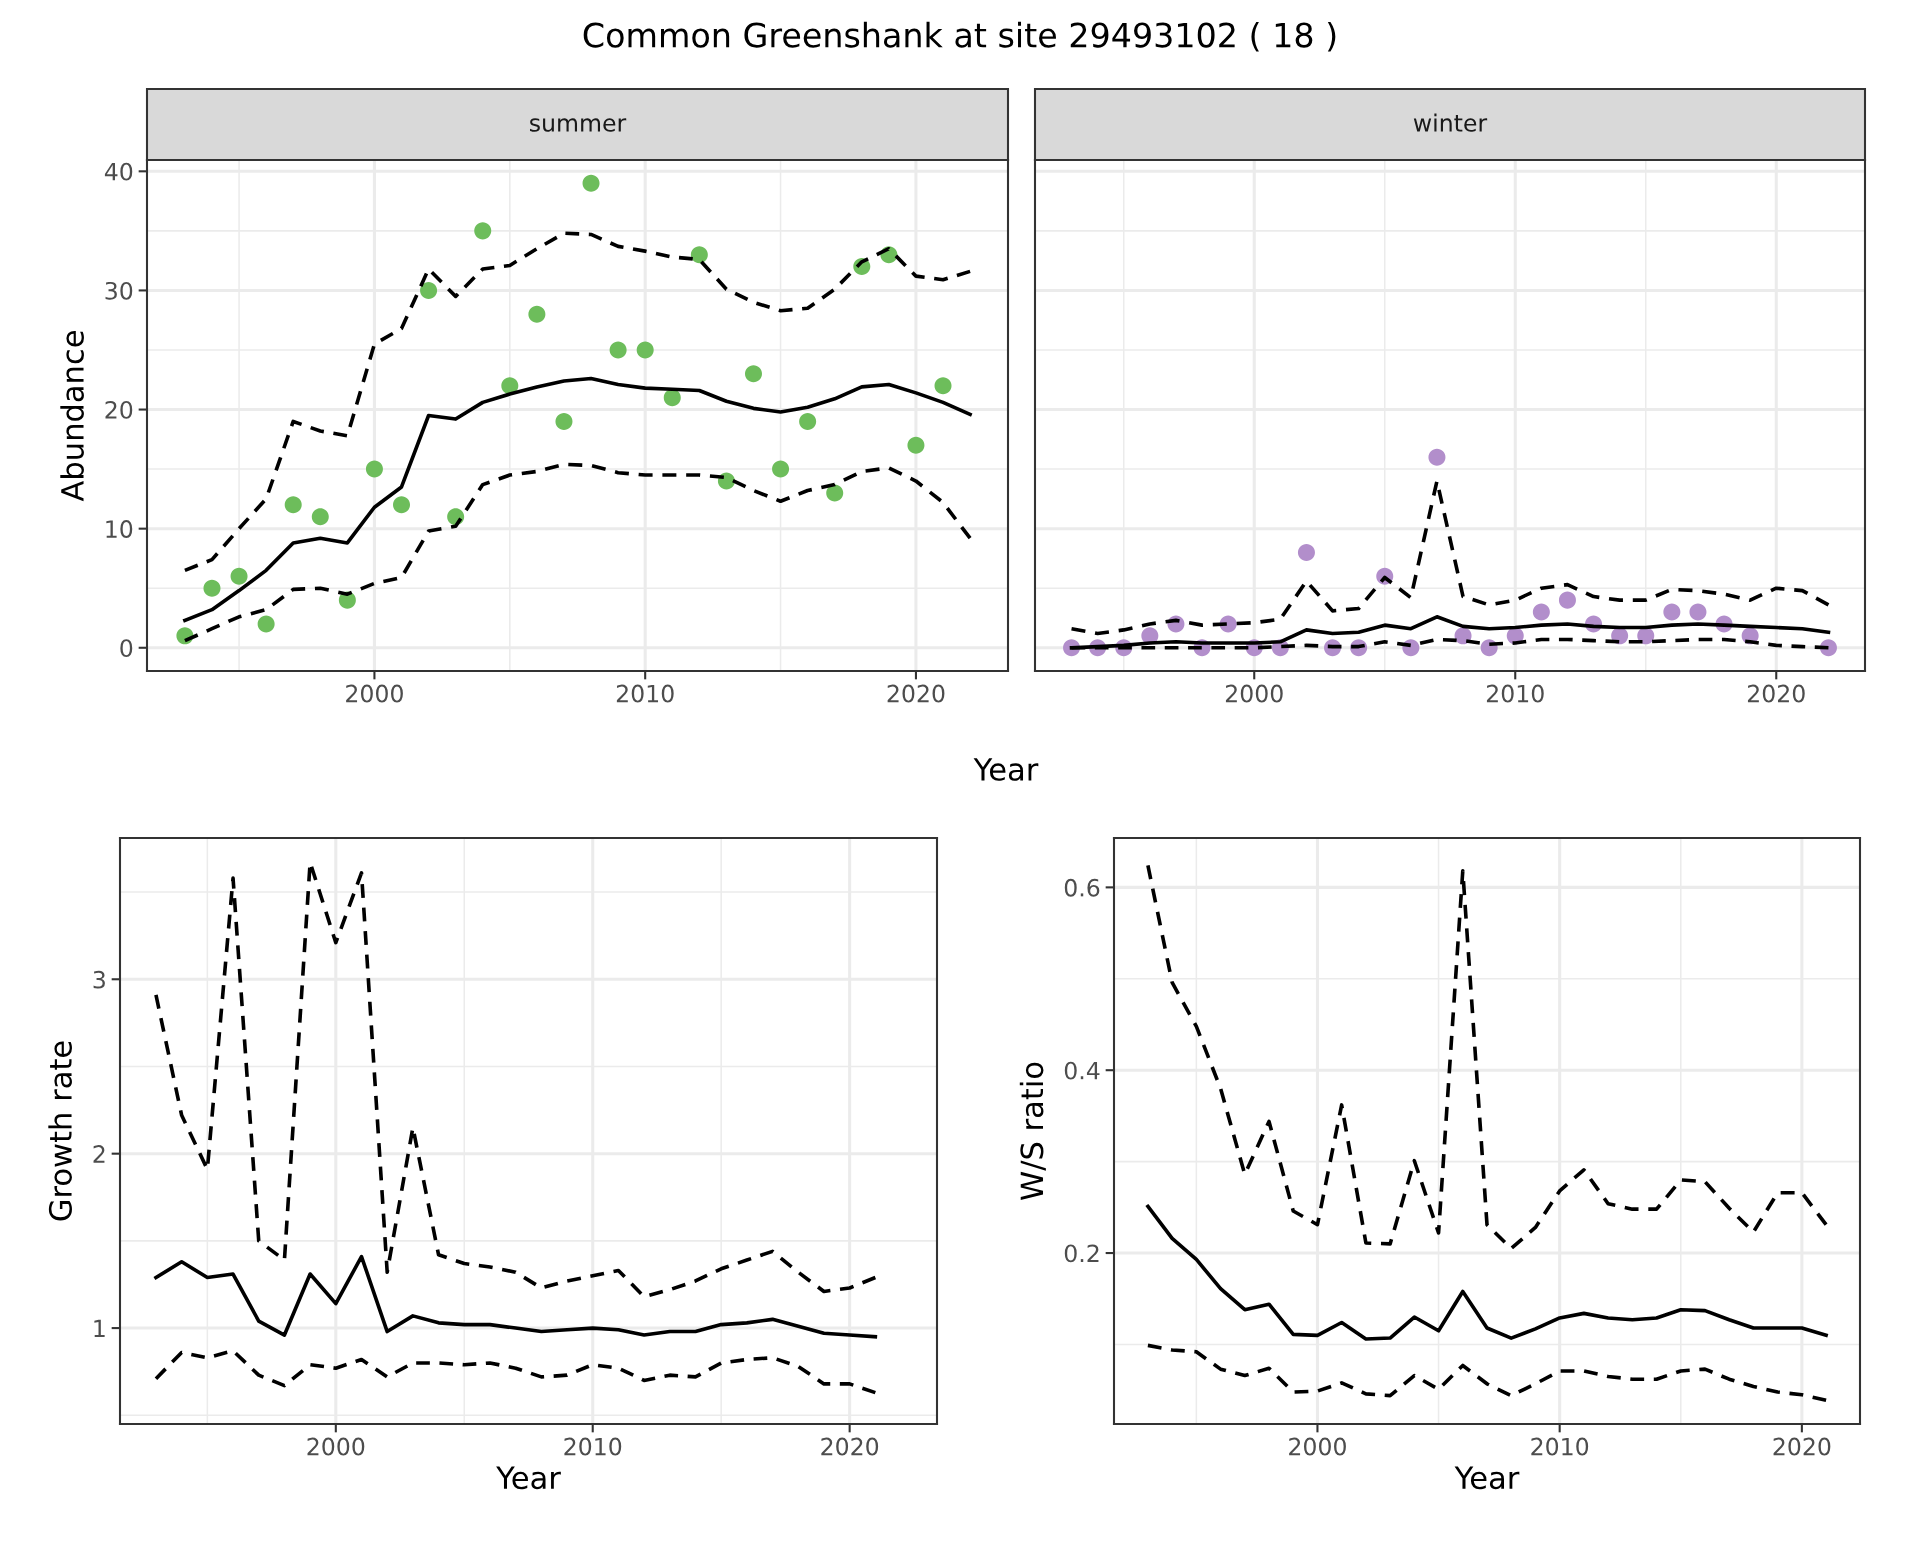 The height and width of the screenshot is (1560, 1920). What do you see at coordinates (99, 979) in the screenshot?
I see `y-tick-label: 3` at bounding box center [99, 979].